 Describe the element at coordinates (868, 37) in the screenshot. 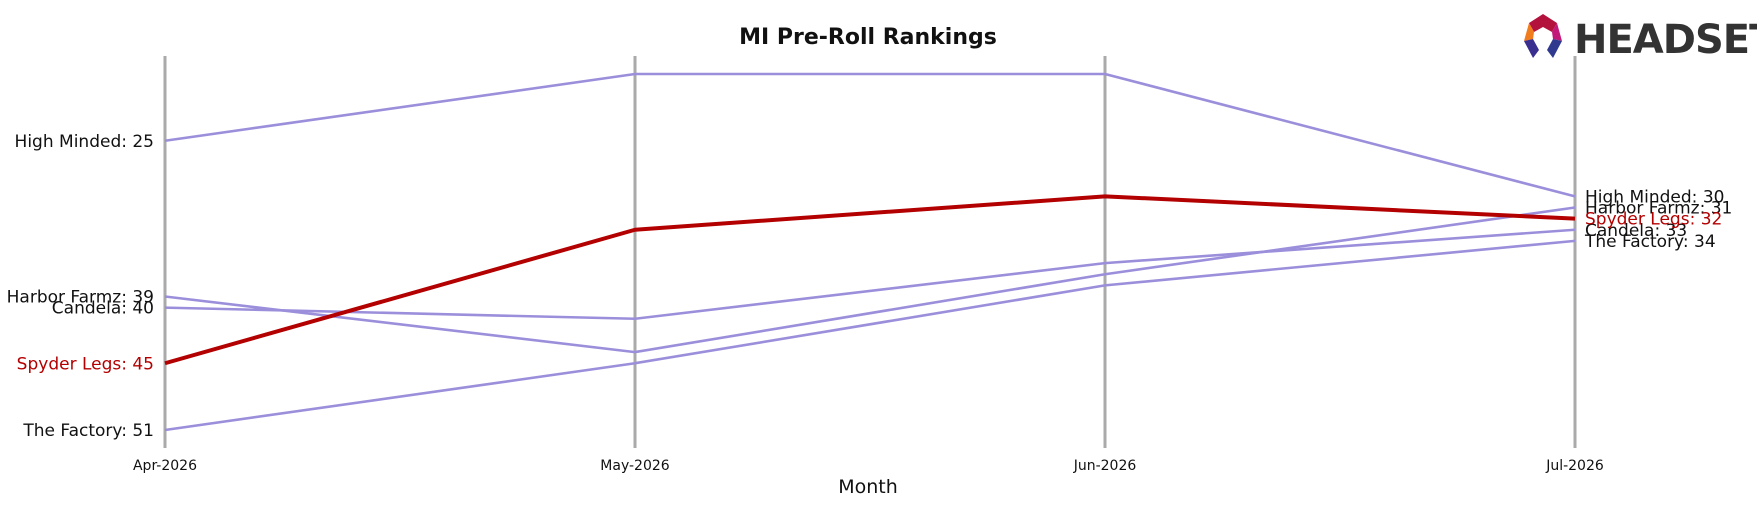

I see `chart-title: MI Pre-Roll Rankings` at that location.